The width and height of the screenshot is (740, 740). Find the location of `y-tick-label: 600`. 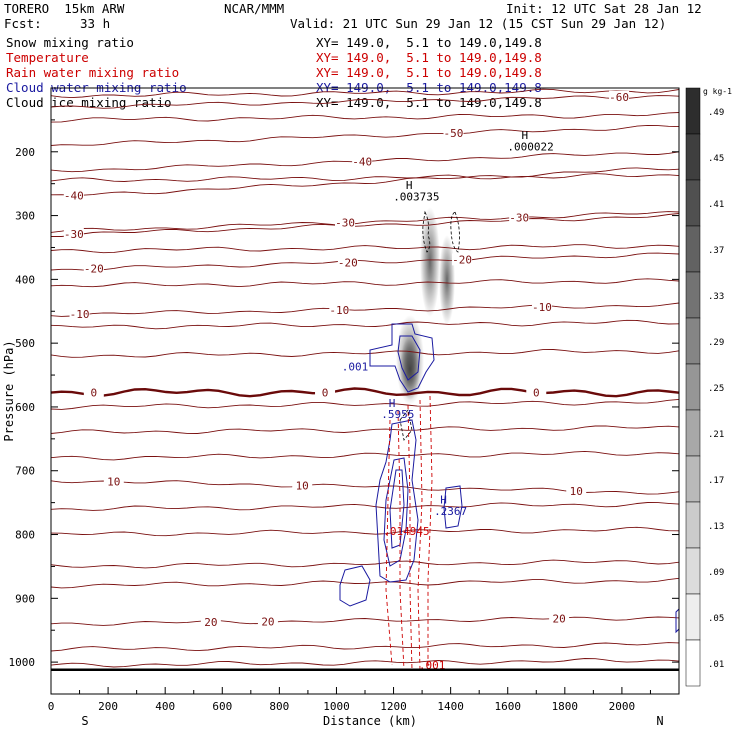

y-tick-label: 600 is located at coordinates (25, 407).